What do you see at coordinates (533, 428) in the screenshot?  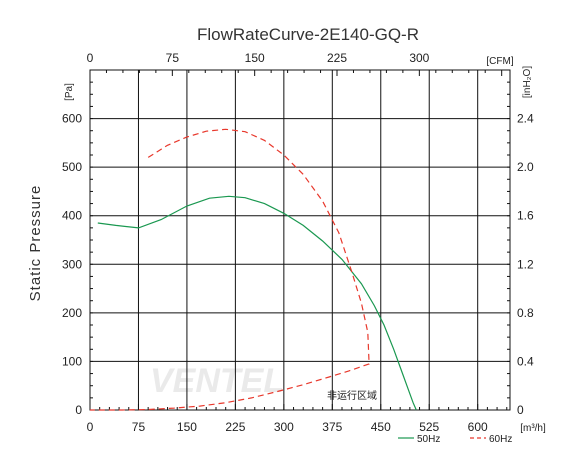 I see `x-bottom-unit: [m³/h]` at bounding box center [533, 428].